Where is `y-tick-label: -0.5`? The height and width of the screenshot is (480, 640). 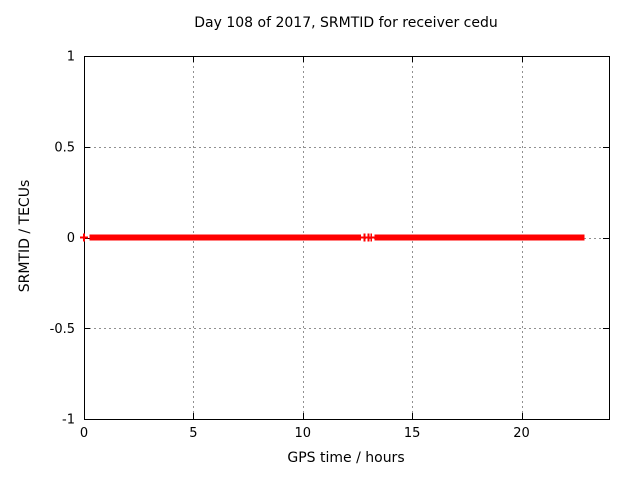 y-tick-label: -0.5 is located at coordinates (62, 329).